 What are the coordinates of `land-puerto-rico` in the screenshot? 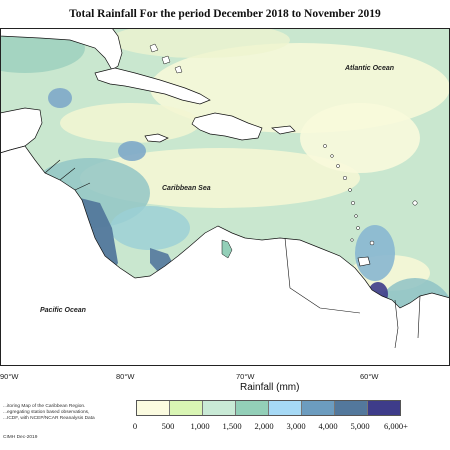 It's located at (283, 130).